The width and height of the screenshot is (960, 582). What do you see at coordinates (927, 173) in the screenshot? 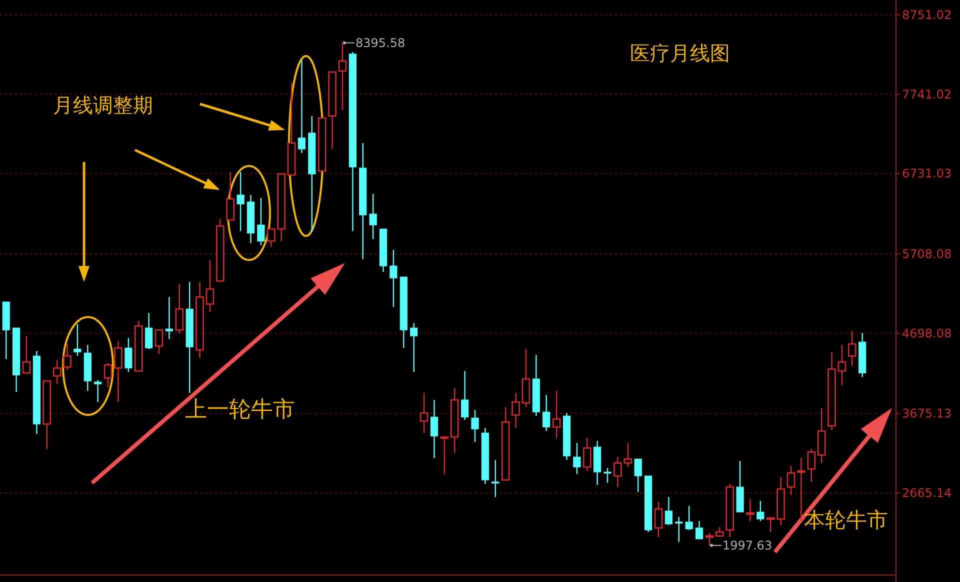
I see `y-tick-label: 6731.03` at bounding box center [927, 173].